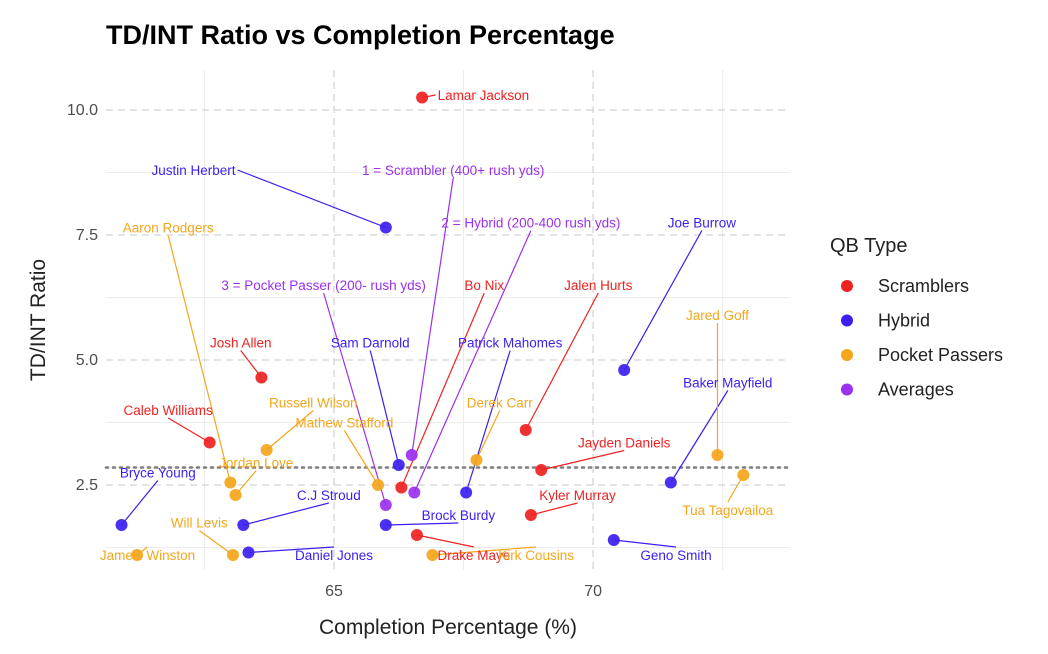 This screenshot has height=654, width=1048. I want to click on point-label: 3 = Pocket Passer (200- rush yds), so click(323, 285).